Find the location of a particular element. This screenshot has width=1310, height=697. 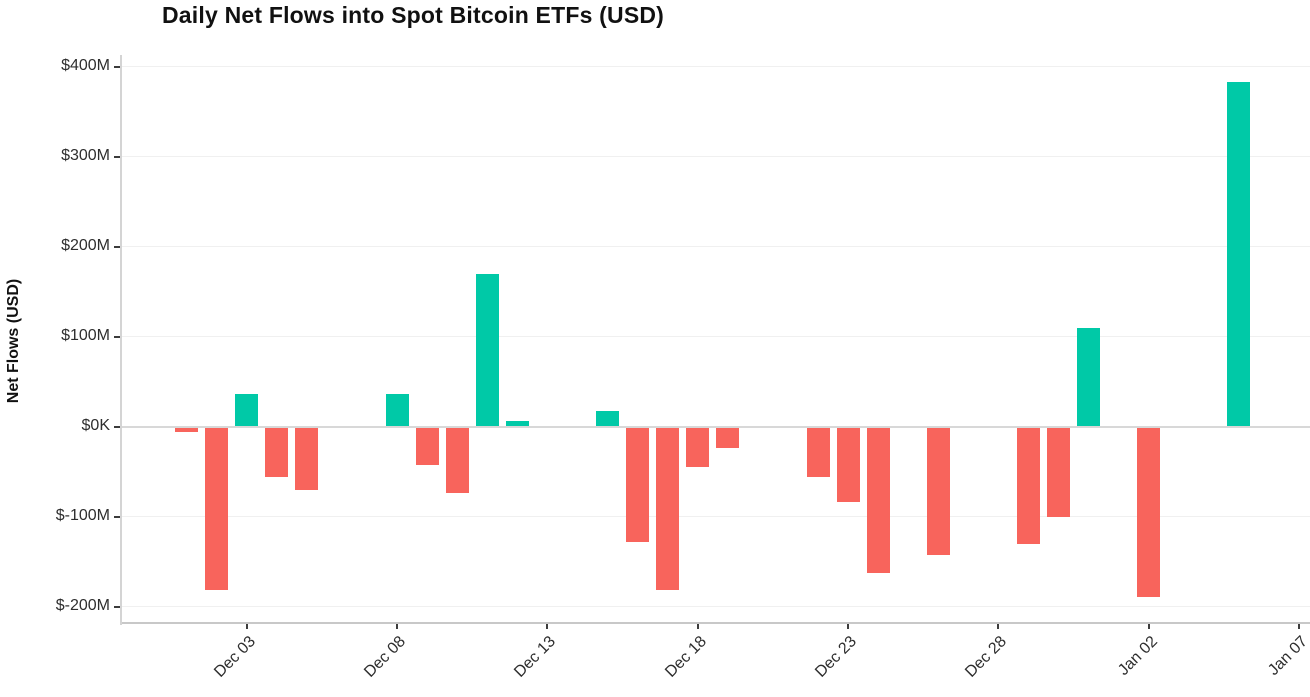

y-tick-label: $300M is located at coordinates (85, 155).